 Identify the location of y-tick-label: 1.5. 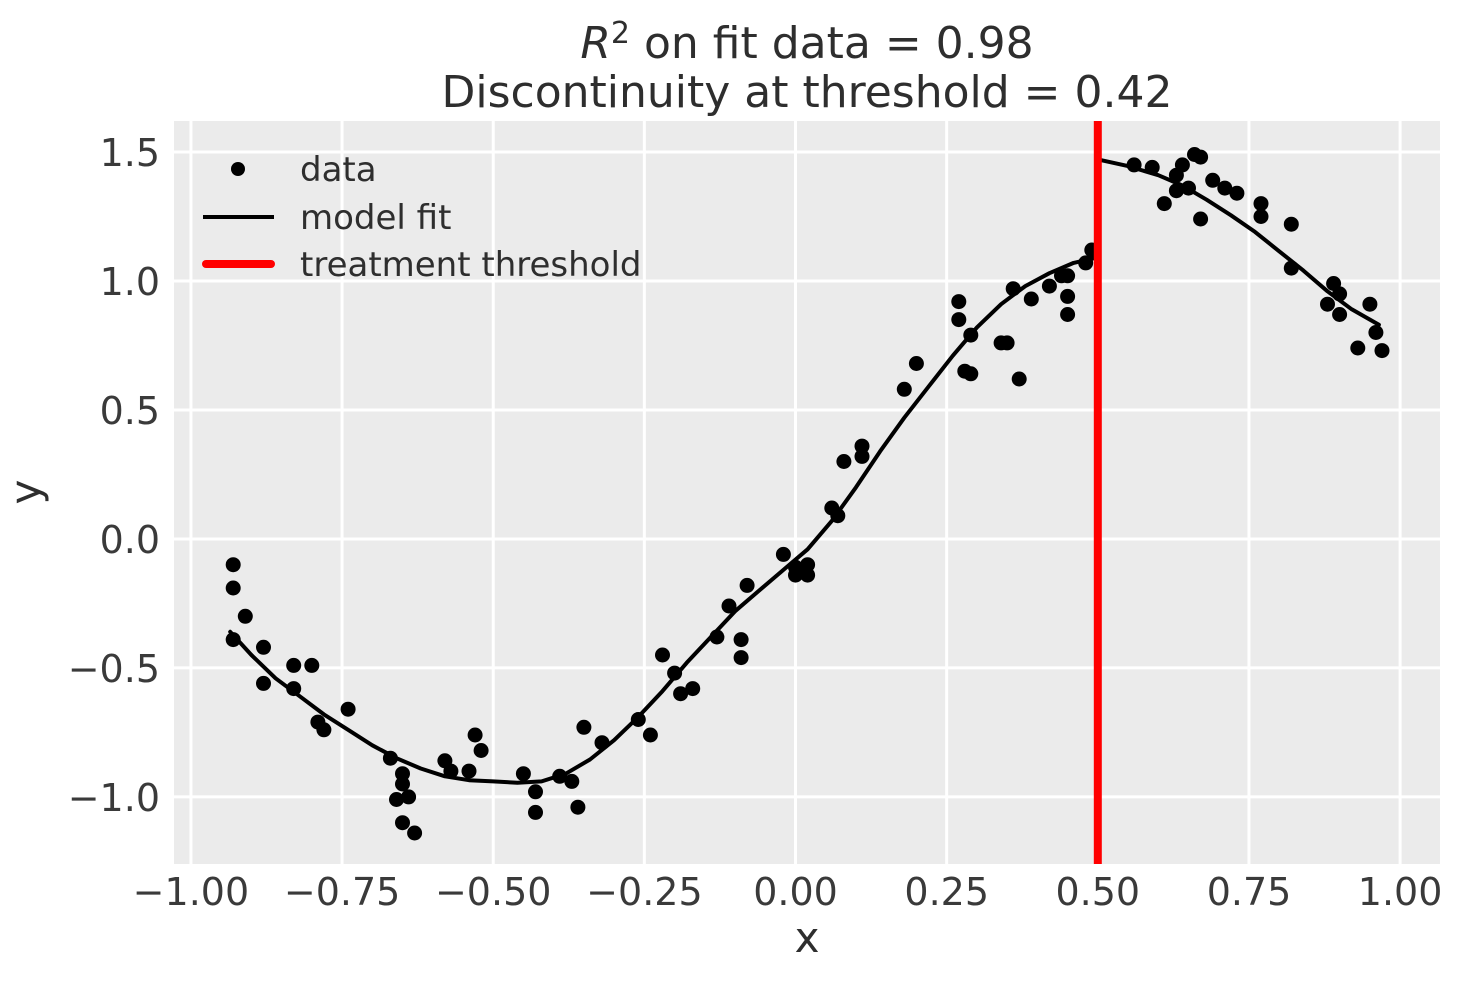
(130, 153).